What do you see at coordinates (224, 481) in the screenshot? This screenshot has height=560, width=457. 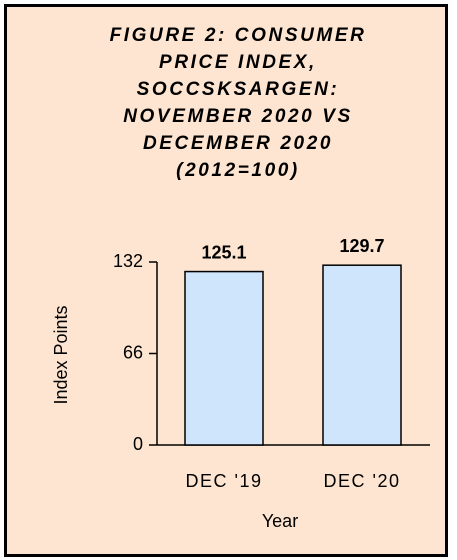 I see `x-tick-label: DEC '19` at bounding box center [224, 481].